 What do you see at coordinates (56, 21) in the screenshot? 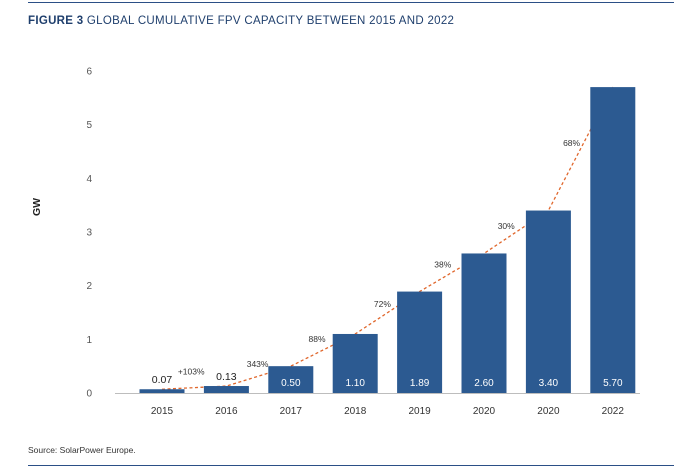
I see `figure-label: FIGURE 3` at bounding box center [56, 21].